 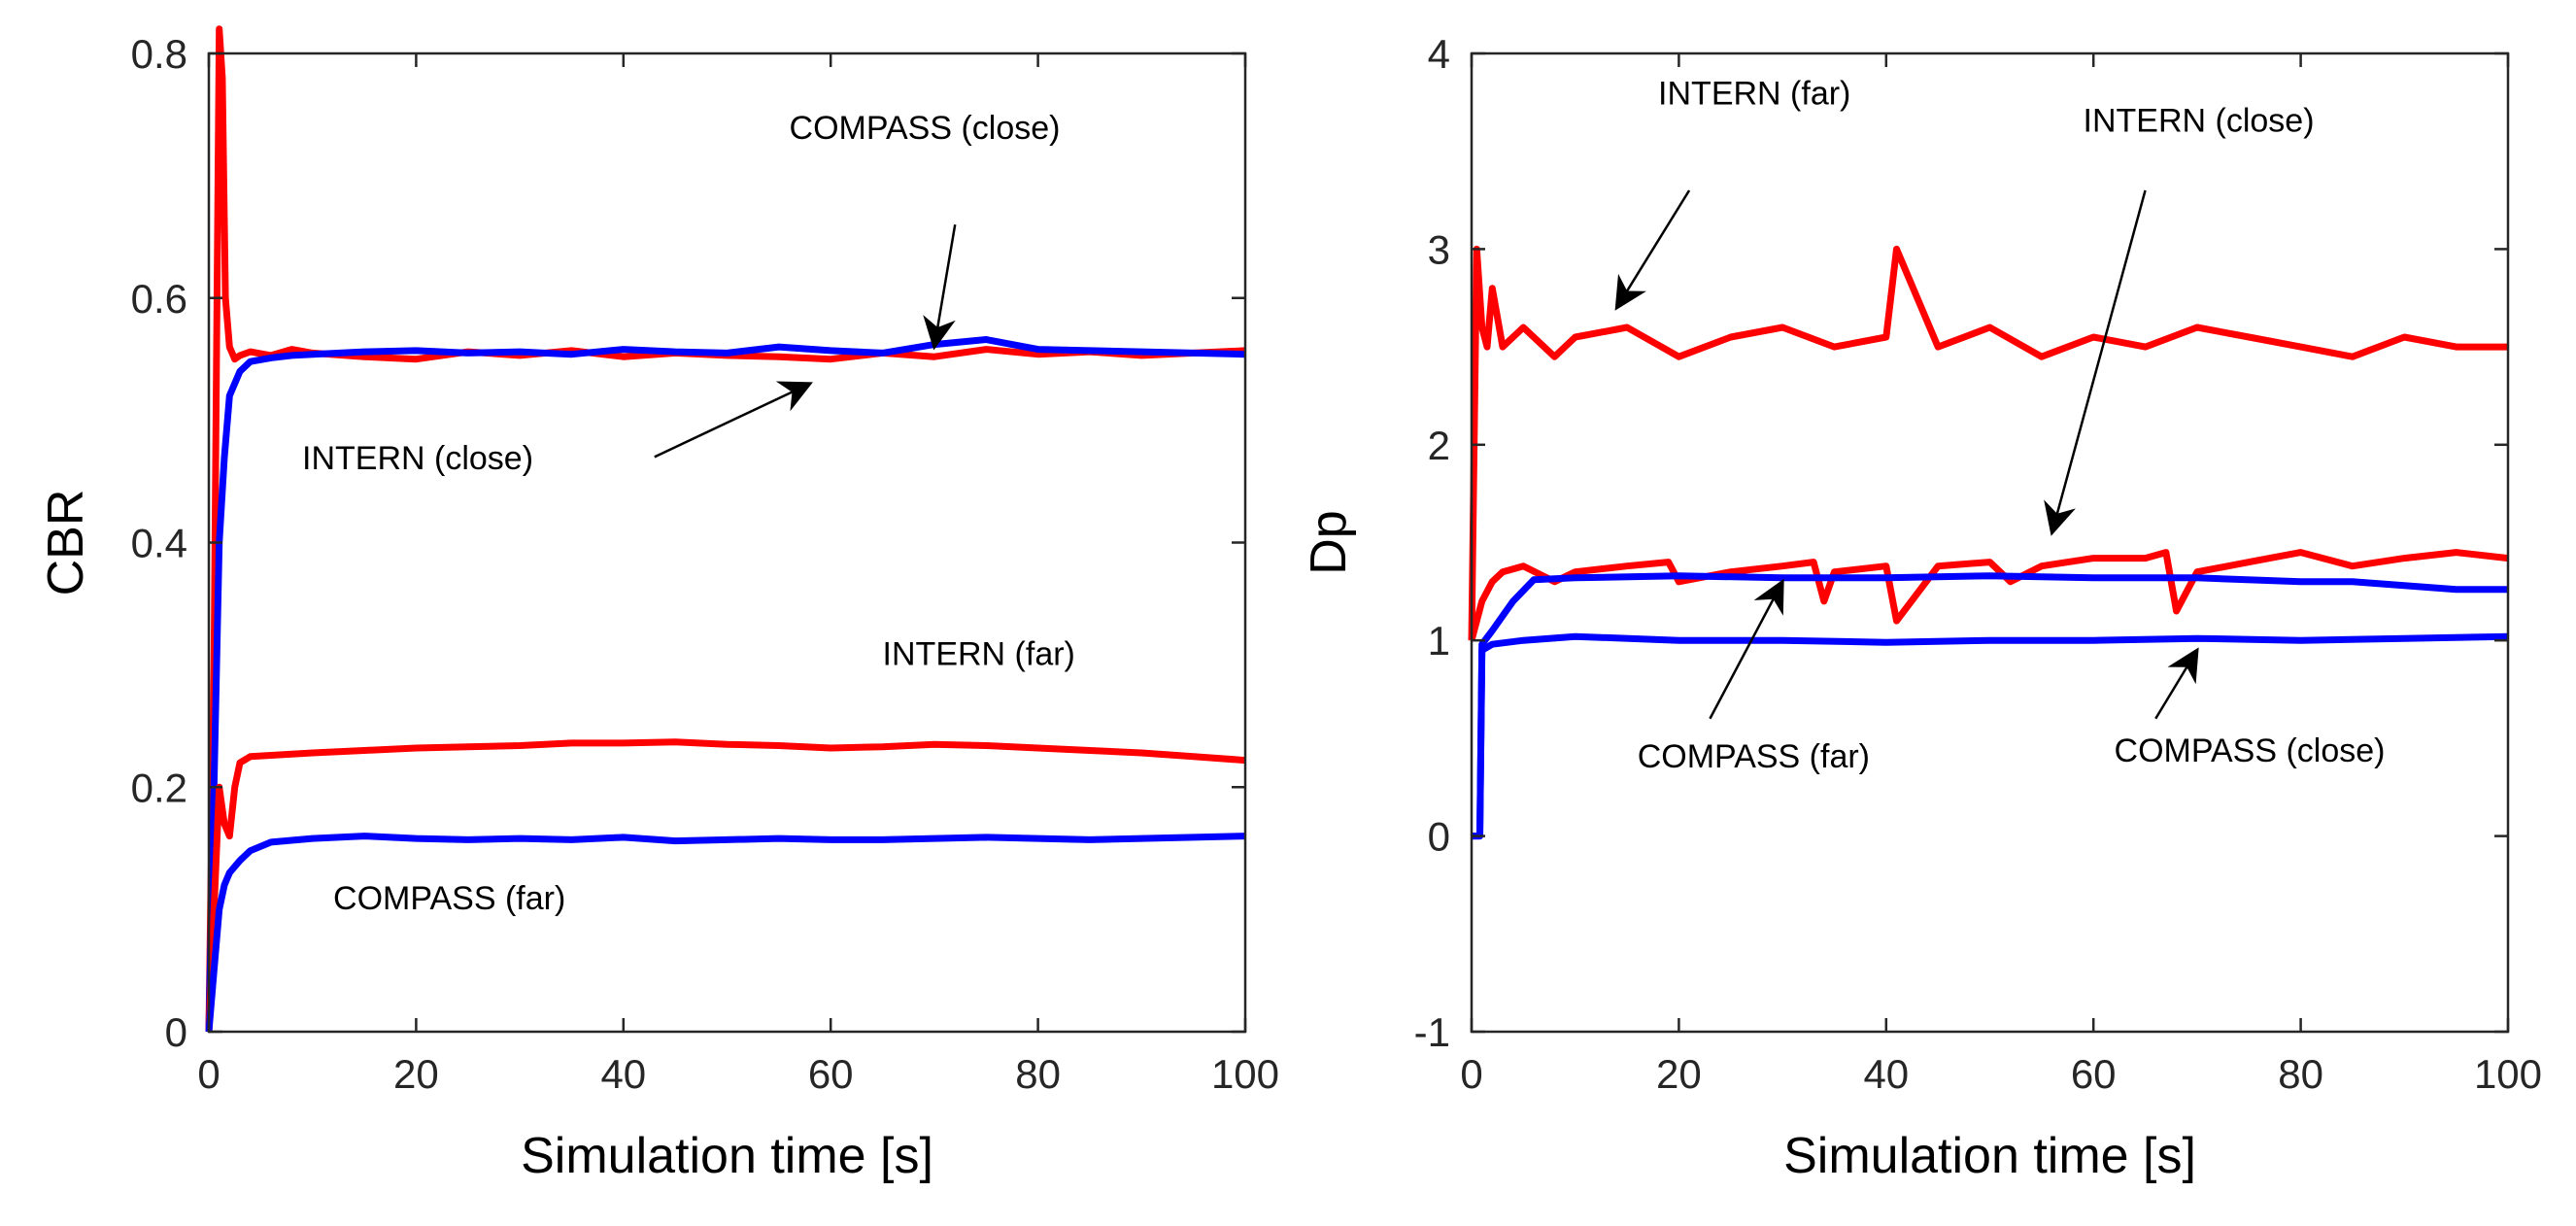 I want to click on chart-0-y-axis-label: CBR, so click(x=66, y=543).